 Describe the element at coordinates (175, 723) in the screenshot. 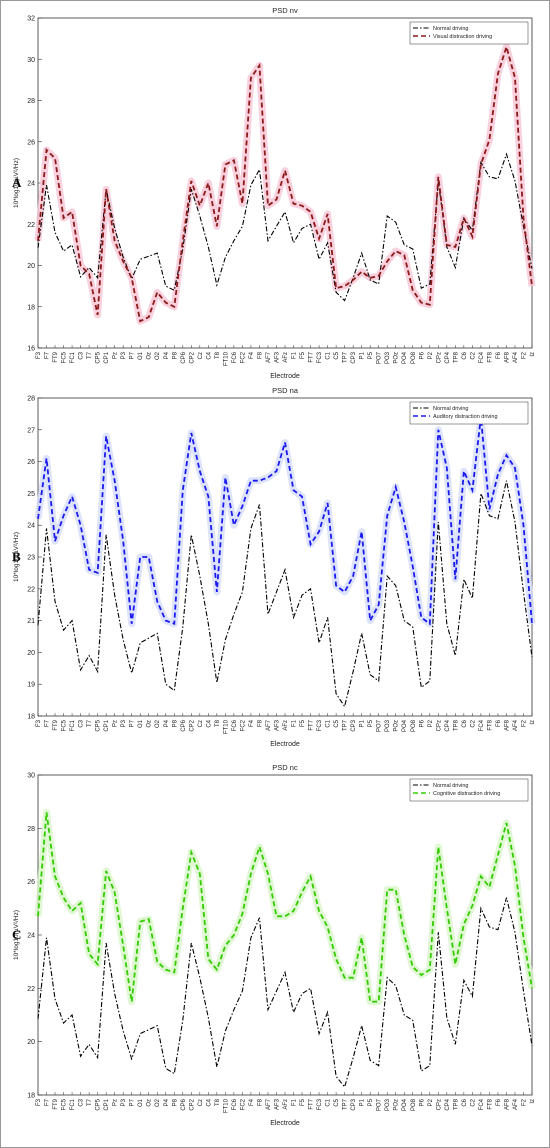

I see `x-tick-label: P8` at that location.